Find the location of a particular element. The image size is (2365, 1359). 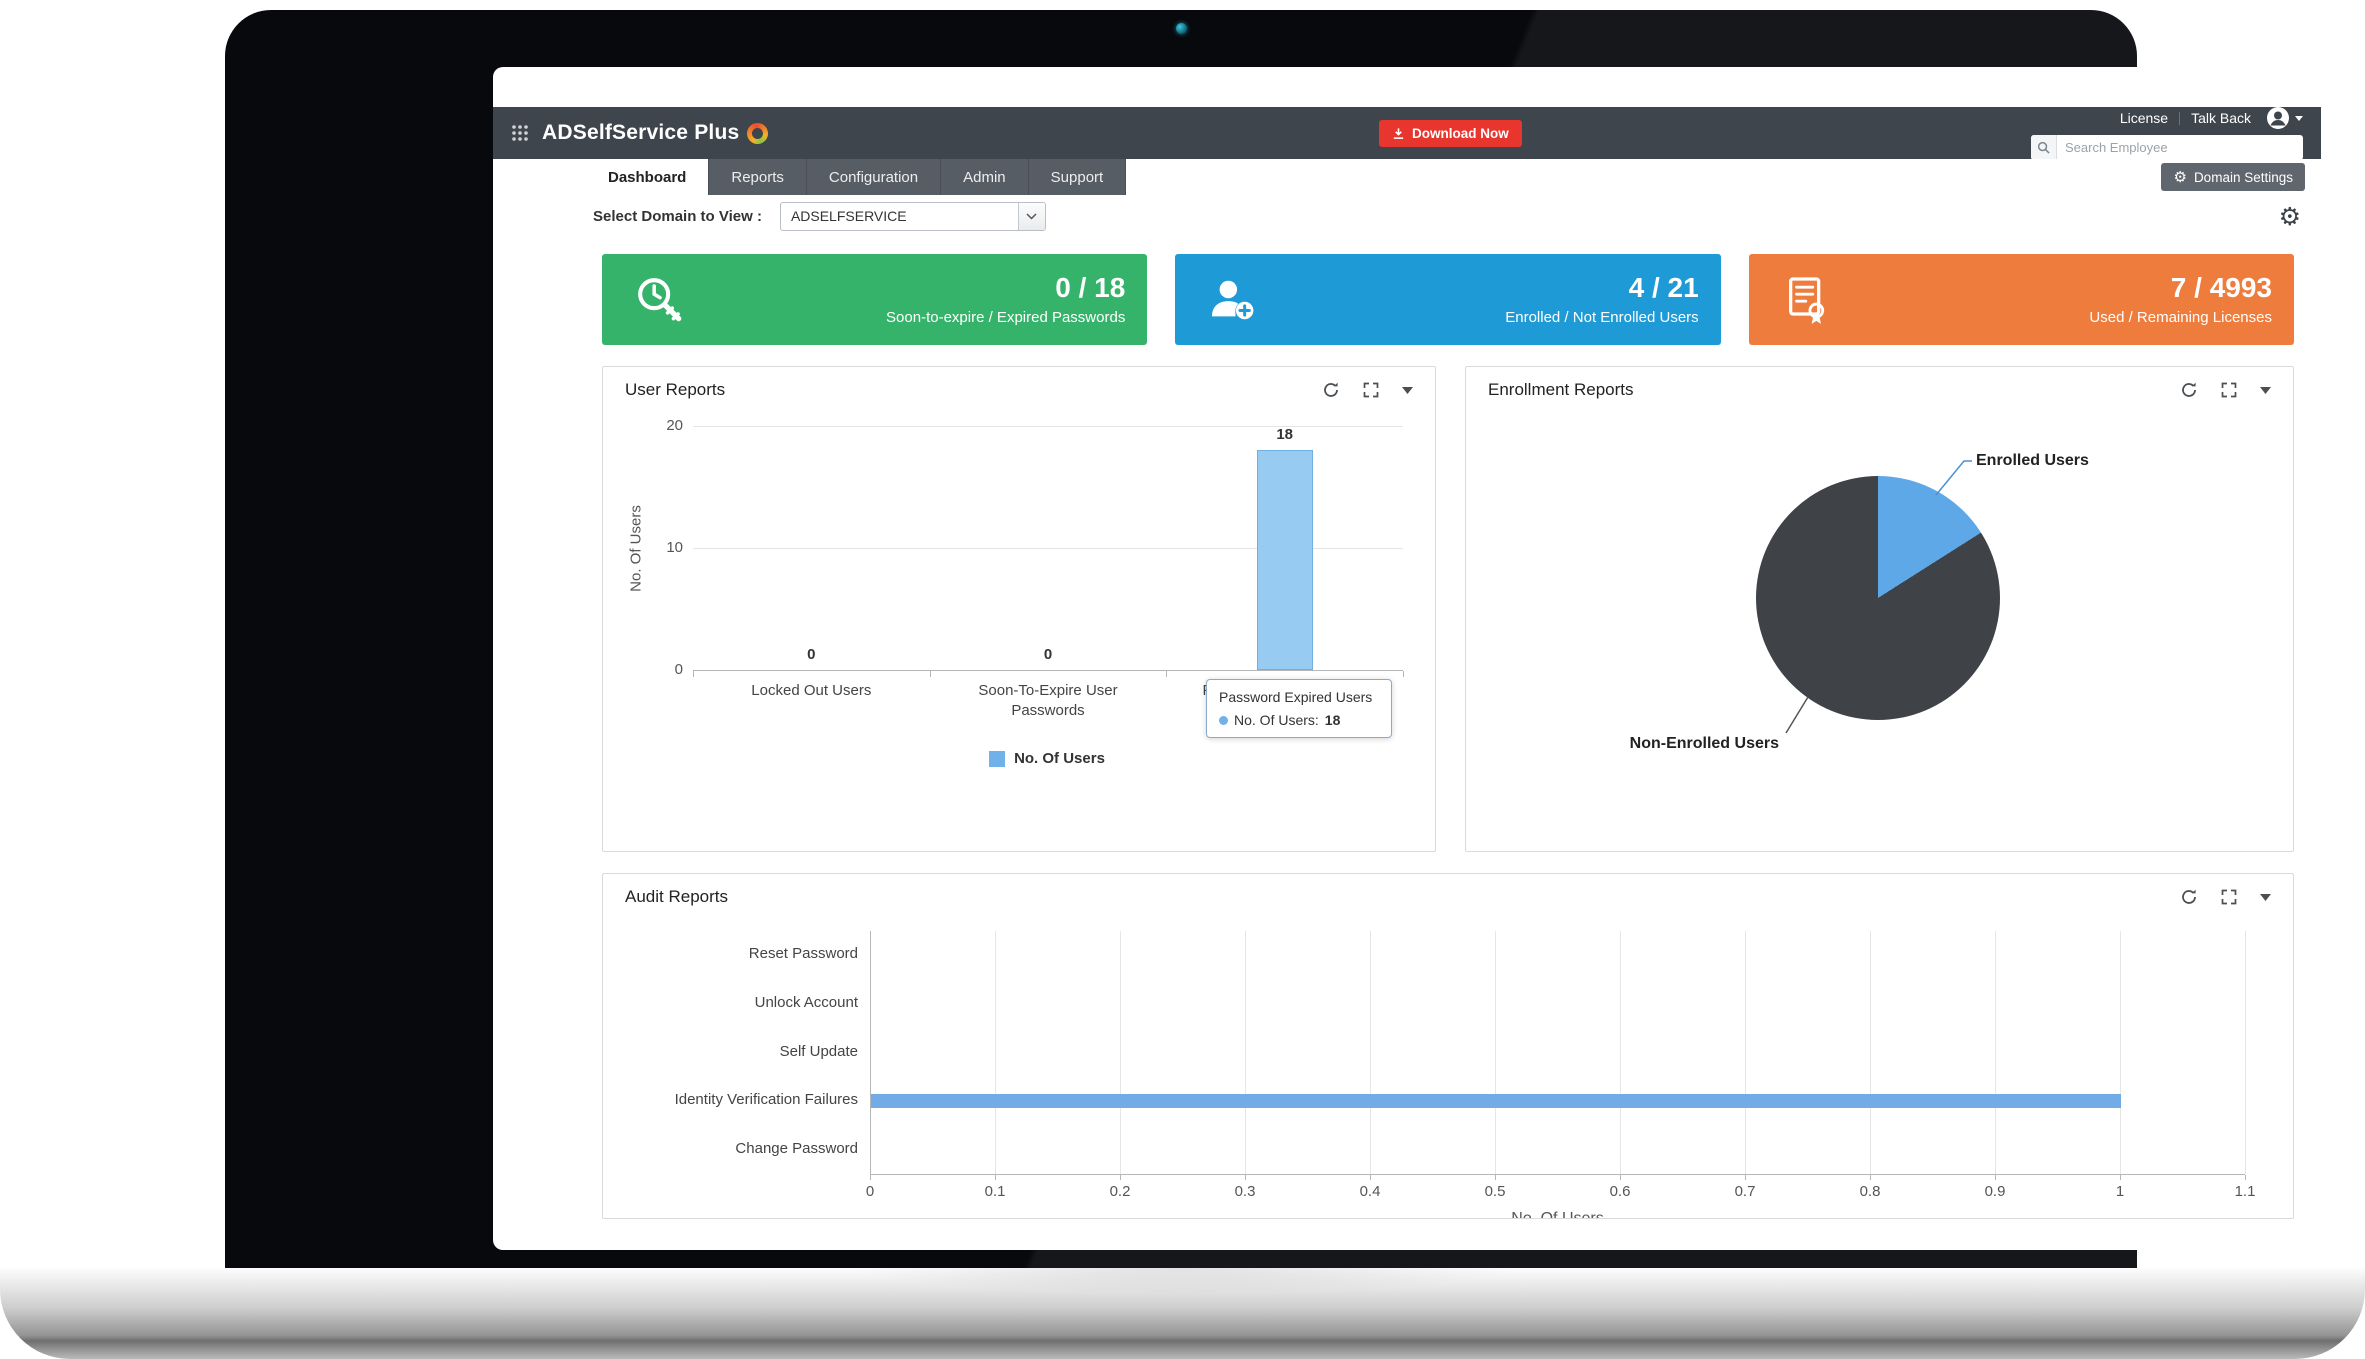

legend-swatch is located at coordinates (997, 758).